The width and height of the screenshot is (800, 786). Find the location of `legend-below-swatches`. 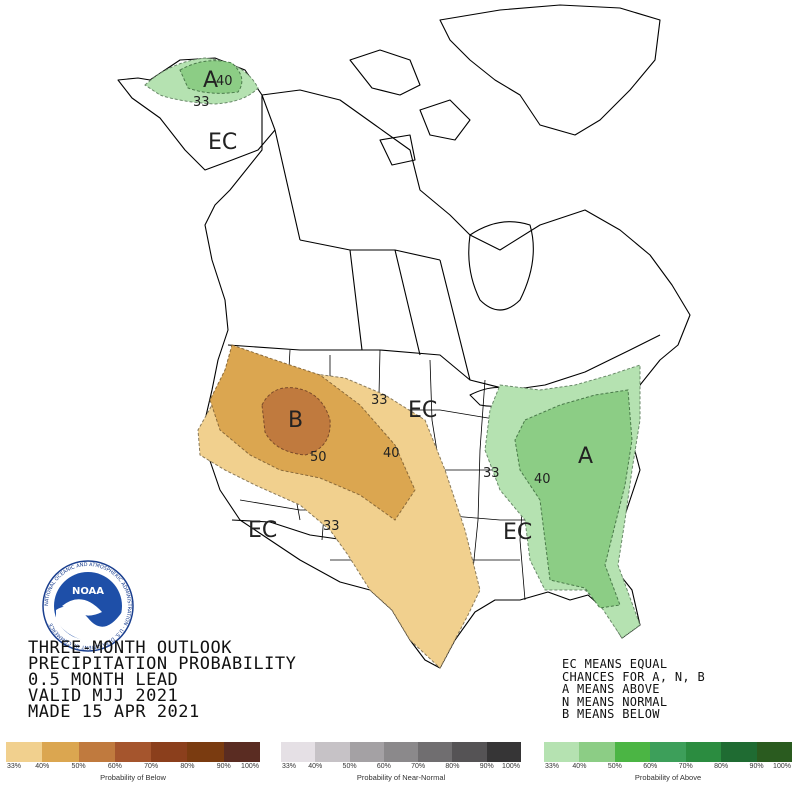

legend-below-swatches is located at coordinates (133, 752).